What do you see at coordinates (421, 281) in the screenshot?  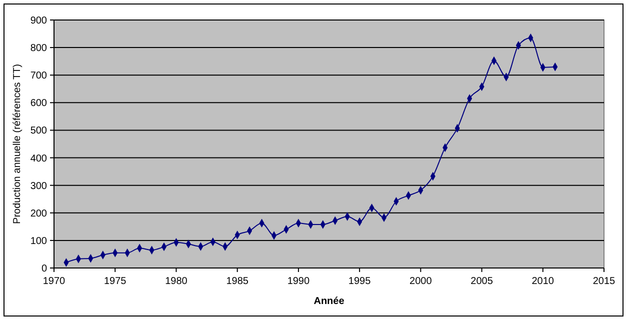 I see `x-tick-label: 2000` at bounding box center [421, 281].